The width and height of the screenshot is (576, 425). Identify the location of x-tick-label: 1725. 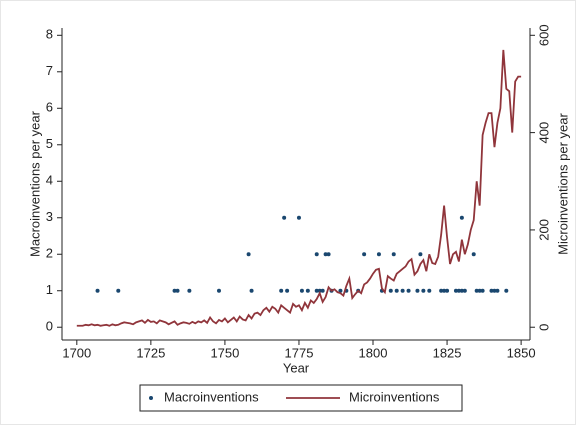
(150, 352).